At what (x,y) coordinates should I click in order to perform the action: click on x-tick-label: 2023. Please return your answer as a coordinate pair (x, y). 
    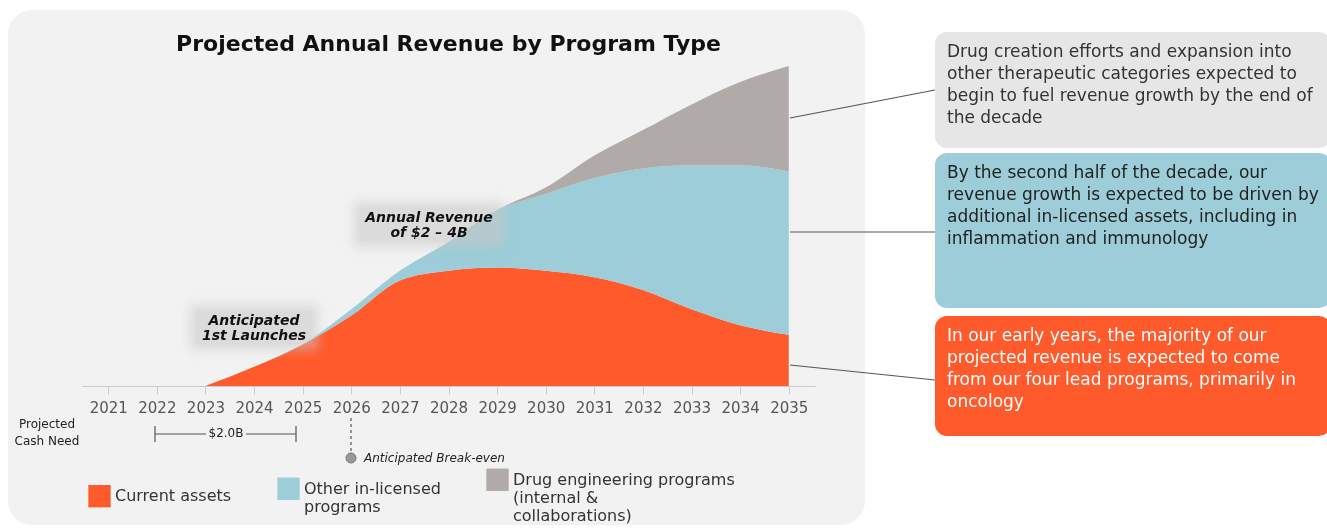
    Looking at the image, I should click on (206, 407).